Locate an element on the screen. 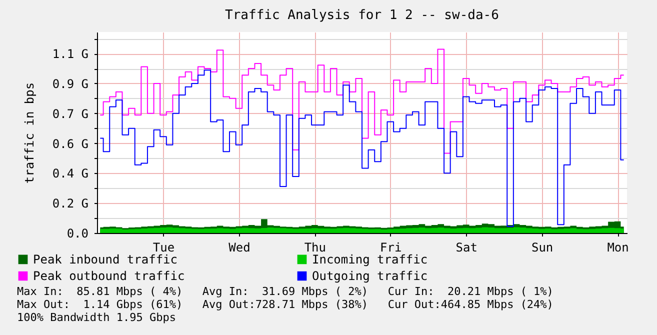 Image resolution: width=657 pixels, height=335 pixels. legend-label: Peak inbound traffic is located at coordinates (105, 259).